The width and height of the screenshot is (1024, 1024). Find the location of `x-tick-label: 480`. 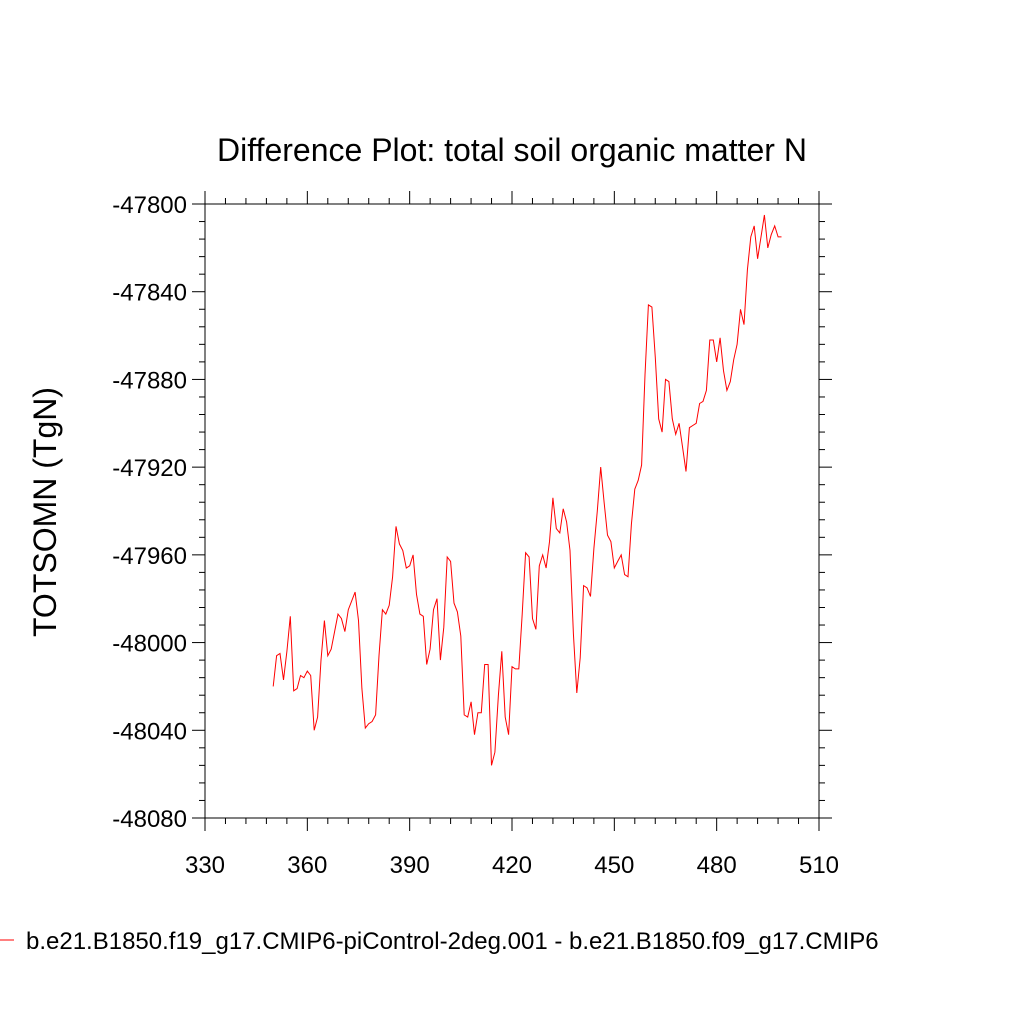

x-tick-label: 480 is located at coordinates (717, 865).